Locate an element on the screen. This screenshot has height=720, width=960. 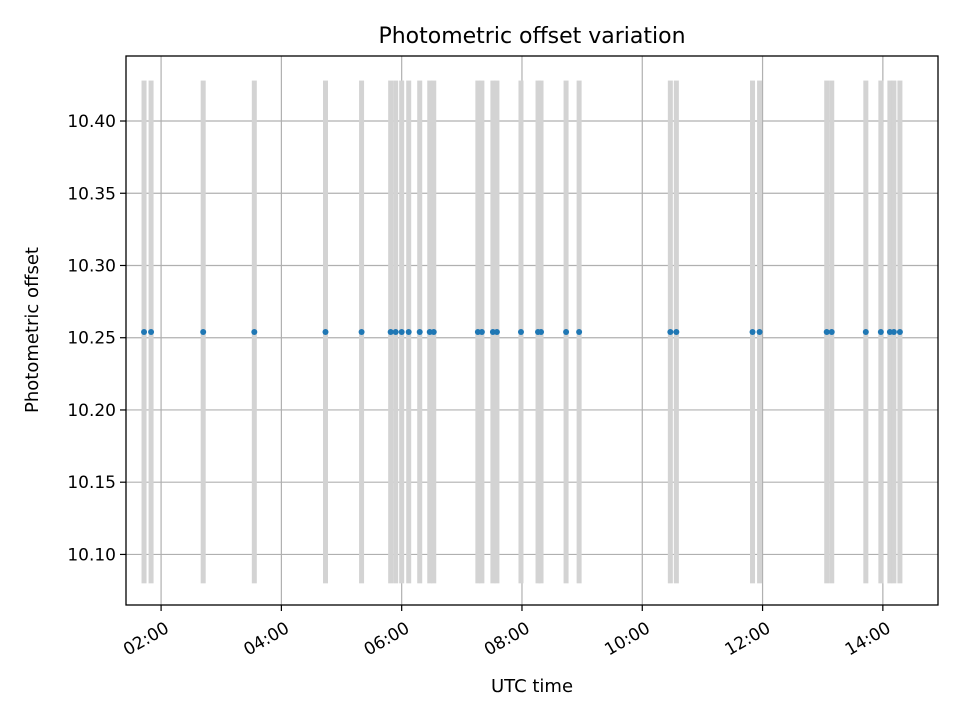
chart-title: Photometric offset variation is located at coordinates (531, 36).